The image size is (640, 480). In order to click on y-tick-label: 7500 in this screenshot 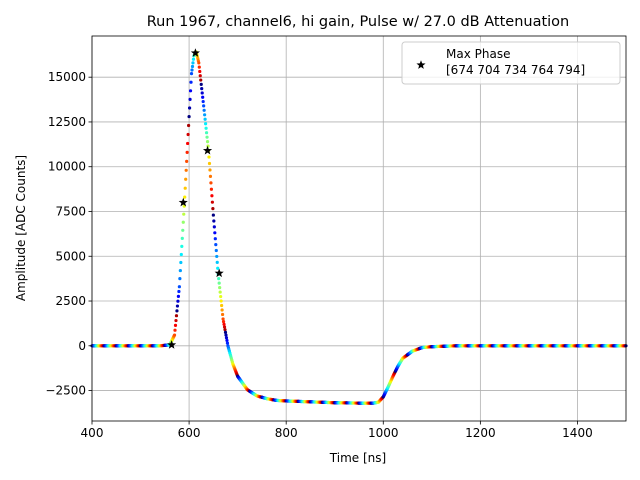, I will do `click(70, 211)`.